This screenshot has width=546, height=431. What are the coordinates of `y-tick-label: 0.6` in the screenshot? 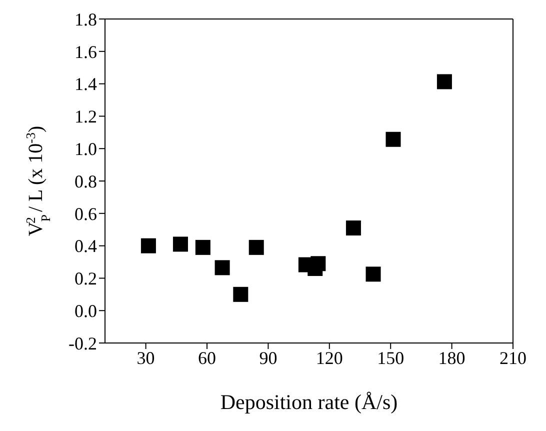 It's located at (85, 214).